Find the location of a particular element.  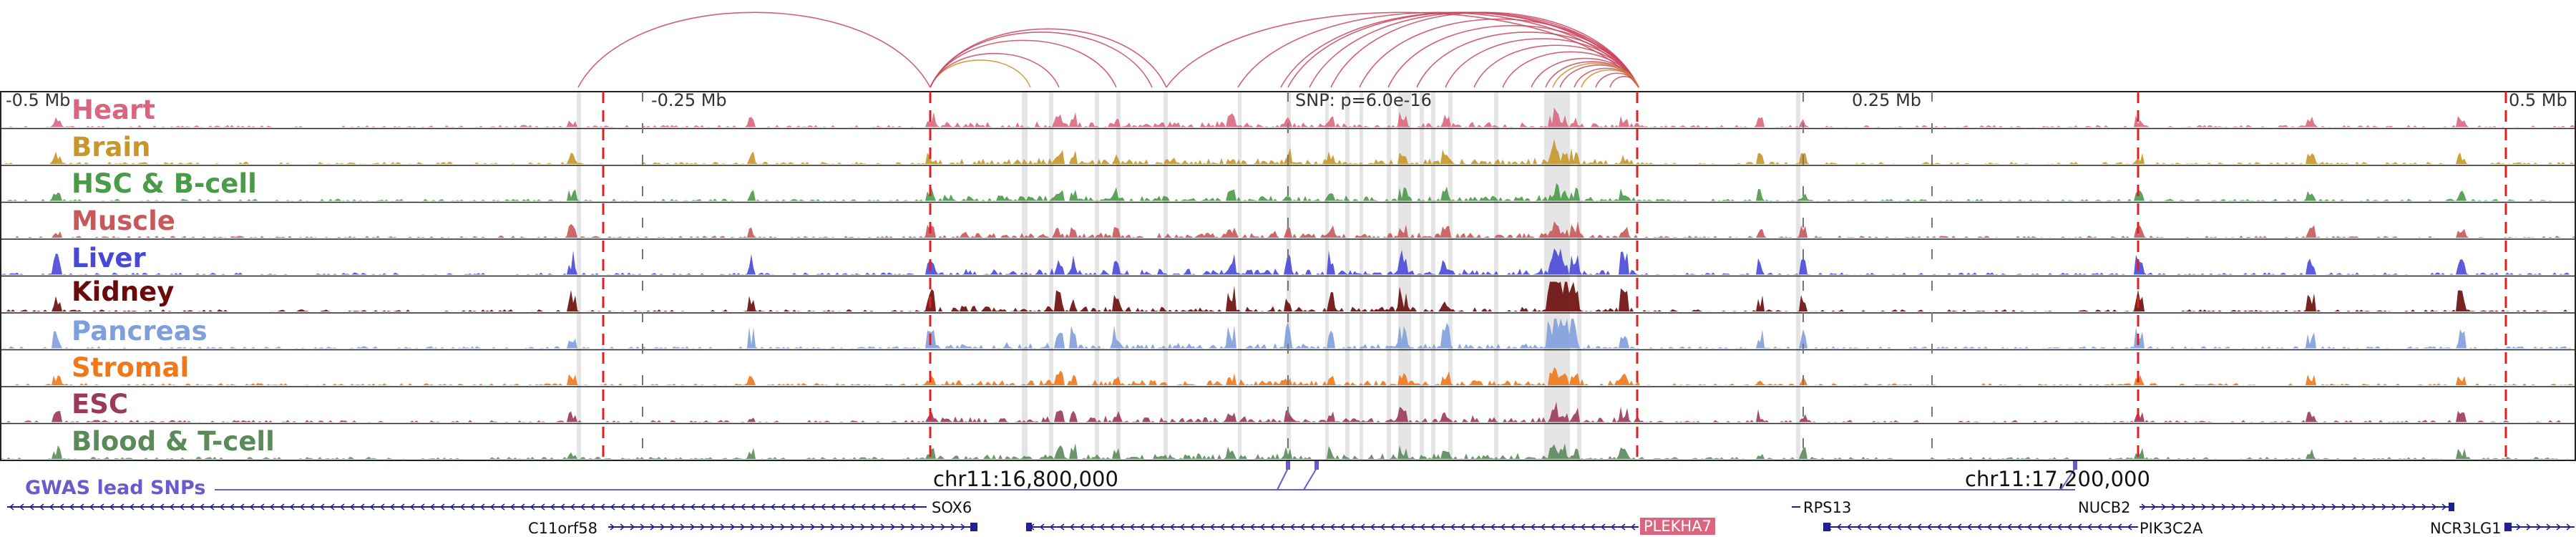

snp-pvalue-label: SNP: p=6.0e-16 is located at coordinates (1363, 100).